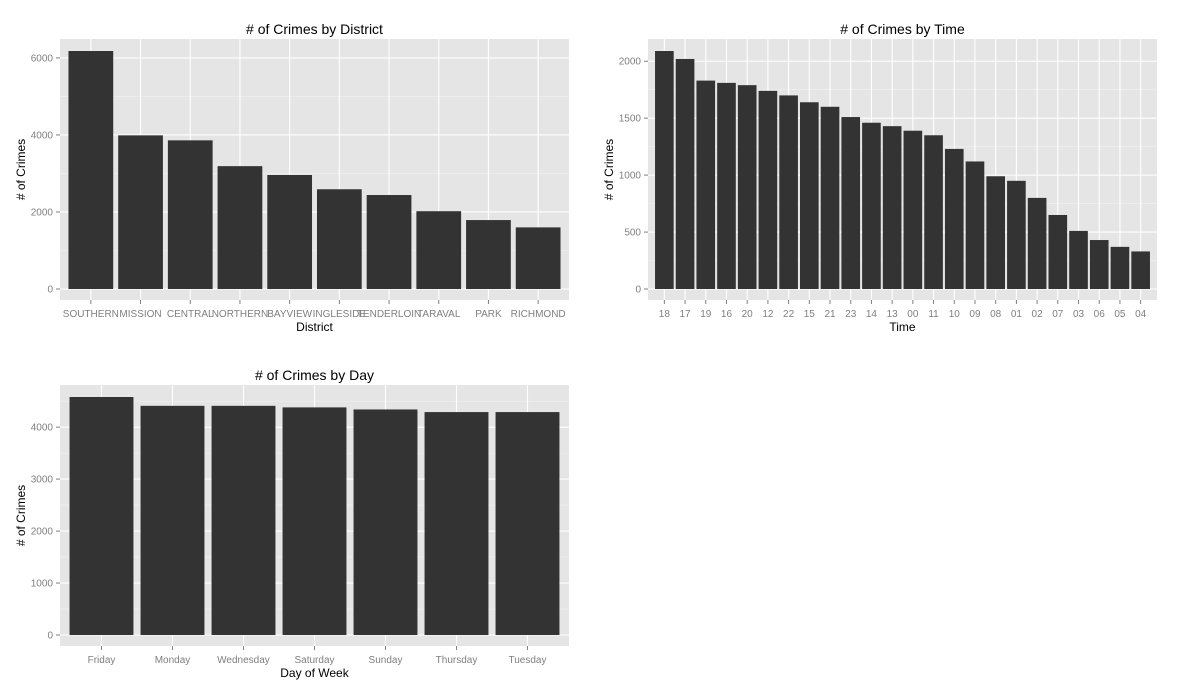  I want to click on bar-saturday, so click(314, 521).